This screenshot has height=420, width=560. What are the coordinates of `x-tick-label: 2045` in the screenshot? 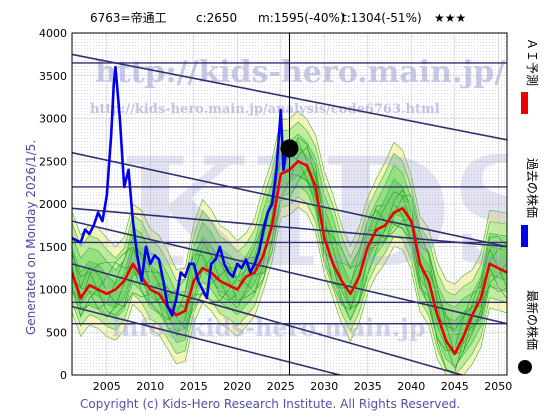 It's located at (455, 386).